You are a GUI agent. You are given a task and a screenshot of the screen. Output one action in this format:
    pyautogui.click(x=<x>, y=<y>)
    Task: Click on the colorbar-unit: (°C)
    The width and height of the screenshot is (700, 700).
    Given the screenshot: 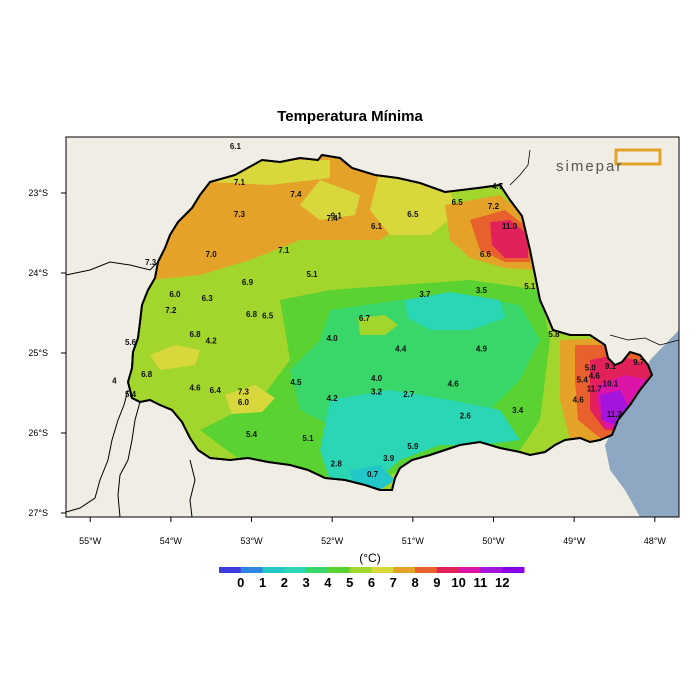 What is the action you would take?
    pyautogui.click(x=369, y=558)
    